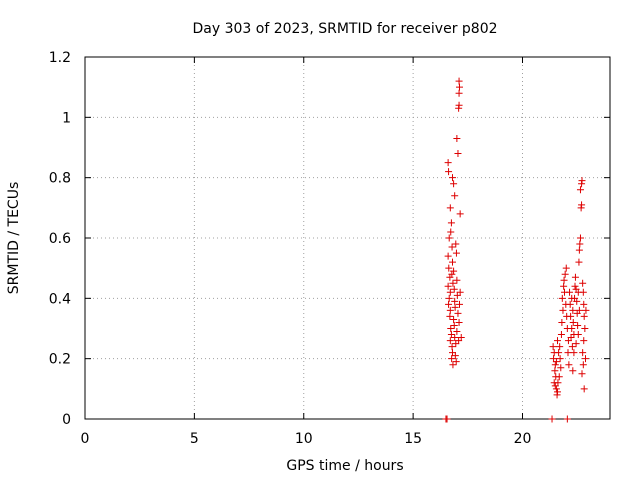 The height and width of the screenshot is (480, 640). Describe the element at coordinates (60, 299) in the screenshot. I see `y-tick-label: 0.4` at that location.